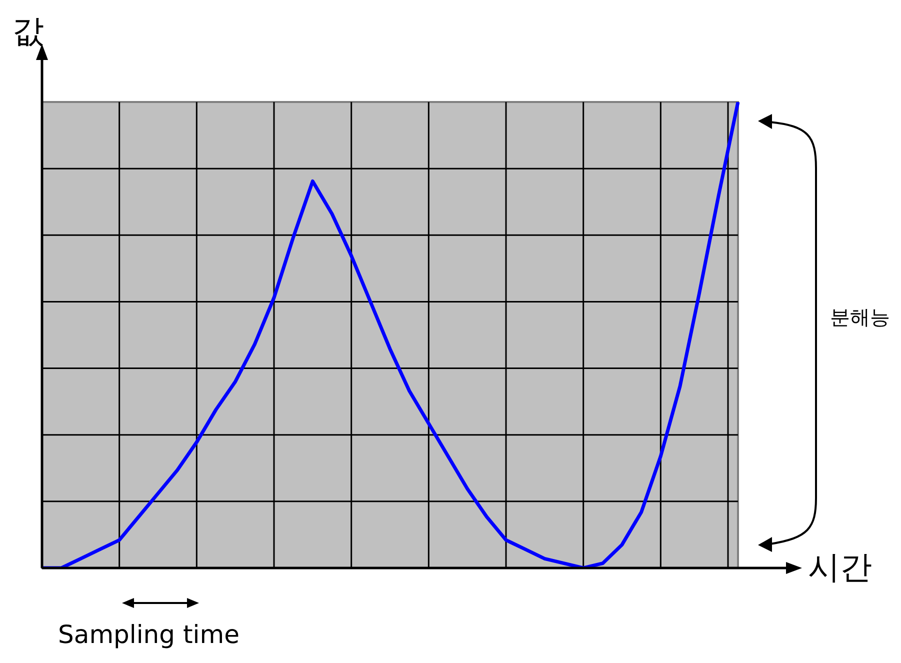  Describe the element at coordinates (28, 31) in the screenshot. I see `y-axis-title: 값` at that location.